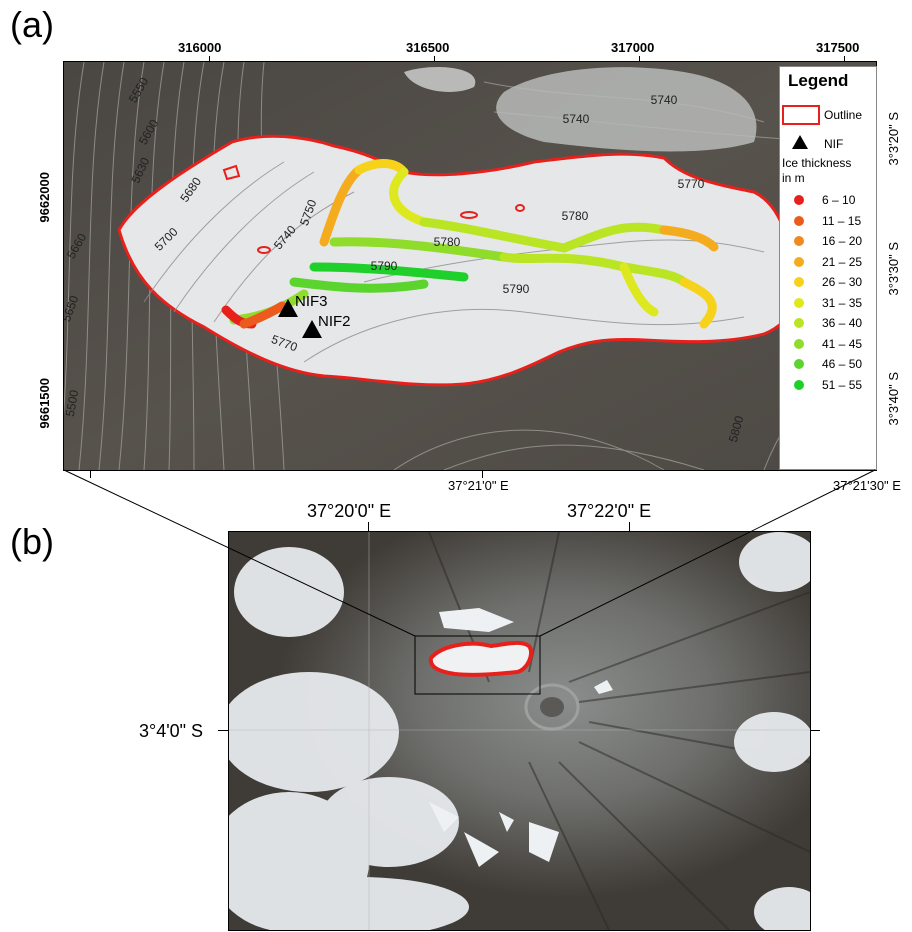 The image size is (912, 932). Describe the element at coordinates (428, 47) in the screenshot. I see `easting-tick: 316500` at that location.